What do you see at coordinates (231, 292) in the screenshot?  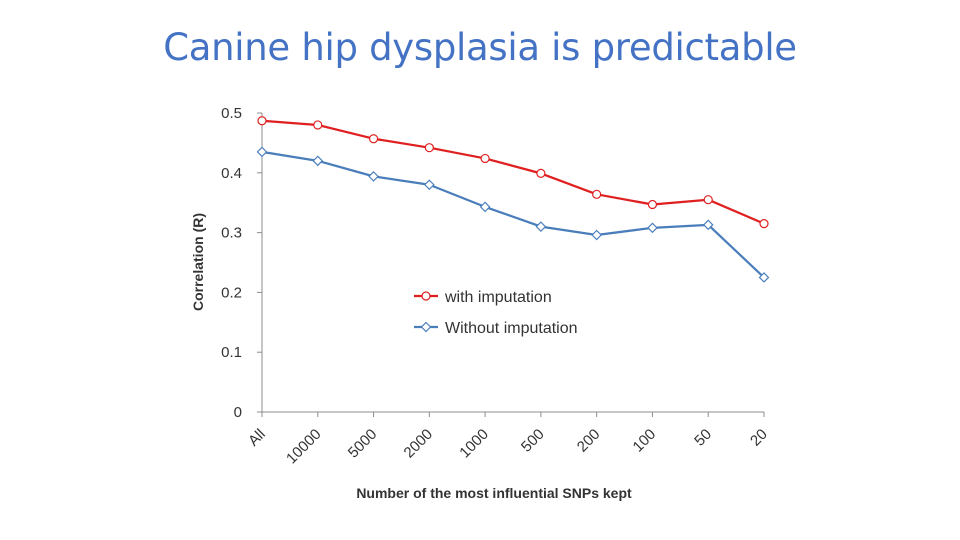 I see `y-tick-label: 0.2` at bounding box center [231, 292].